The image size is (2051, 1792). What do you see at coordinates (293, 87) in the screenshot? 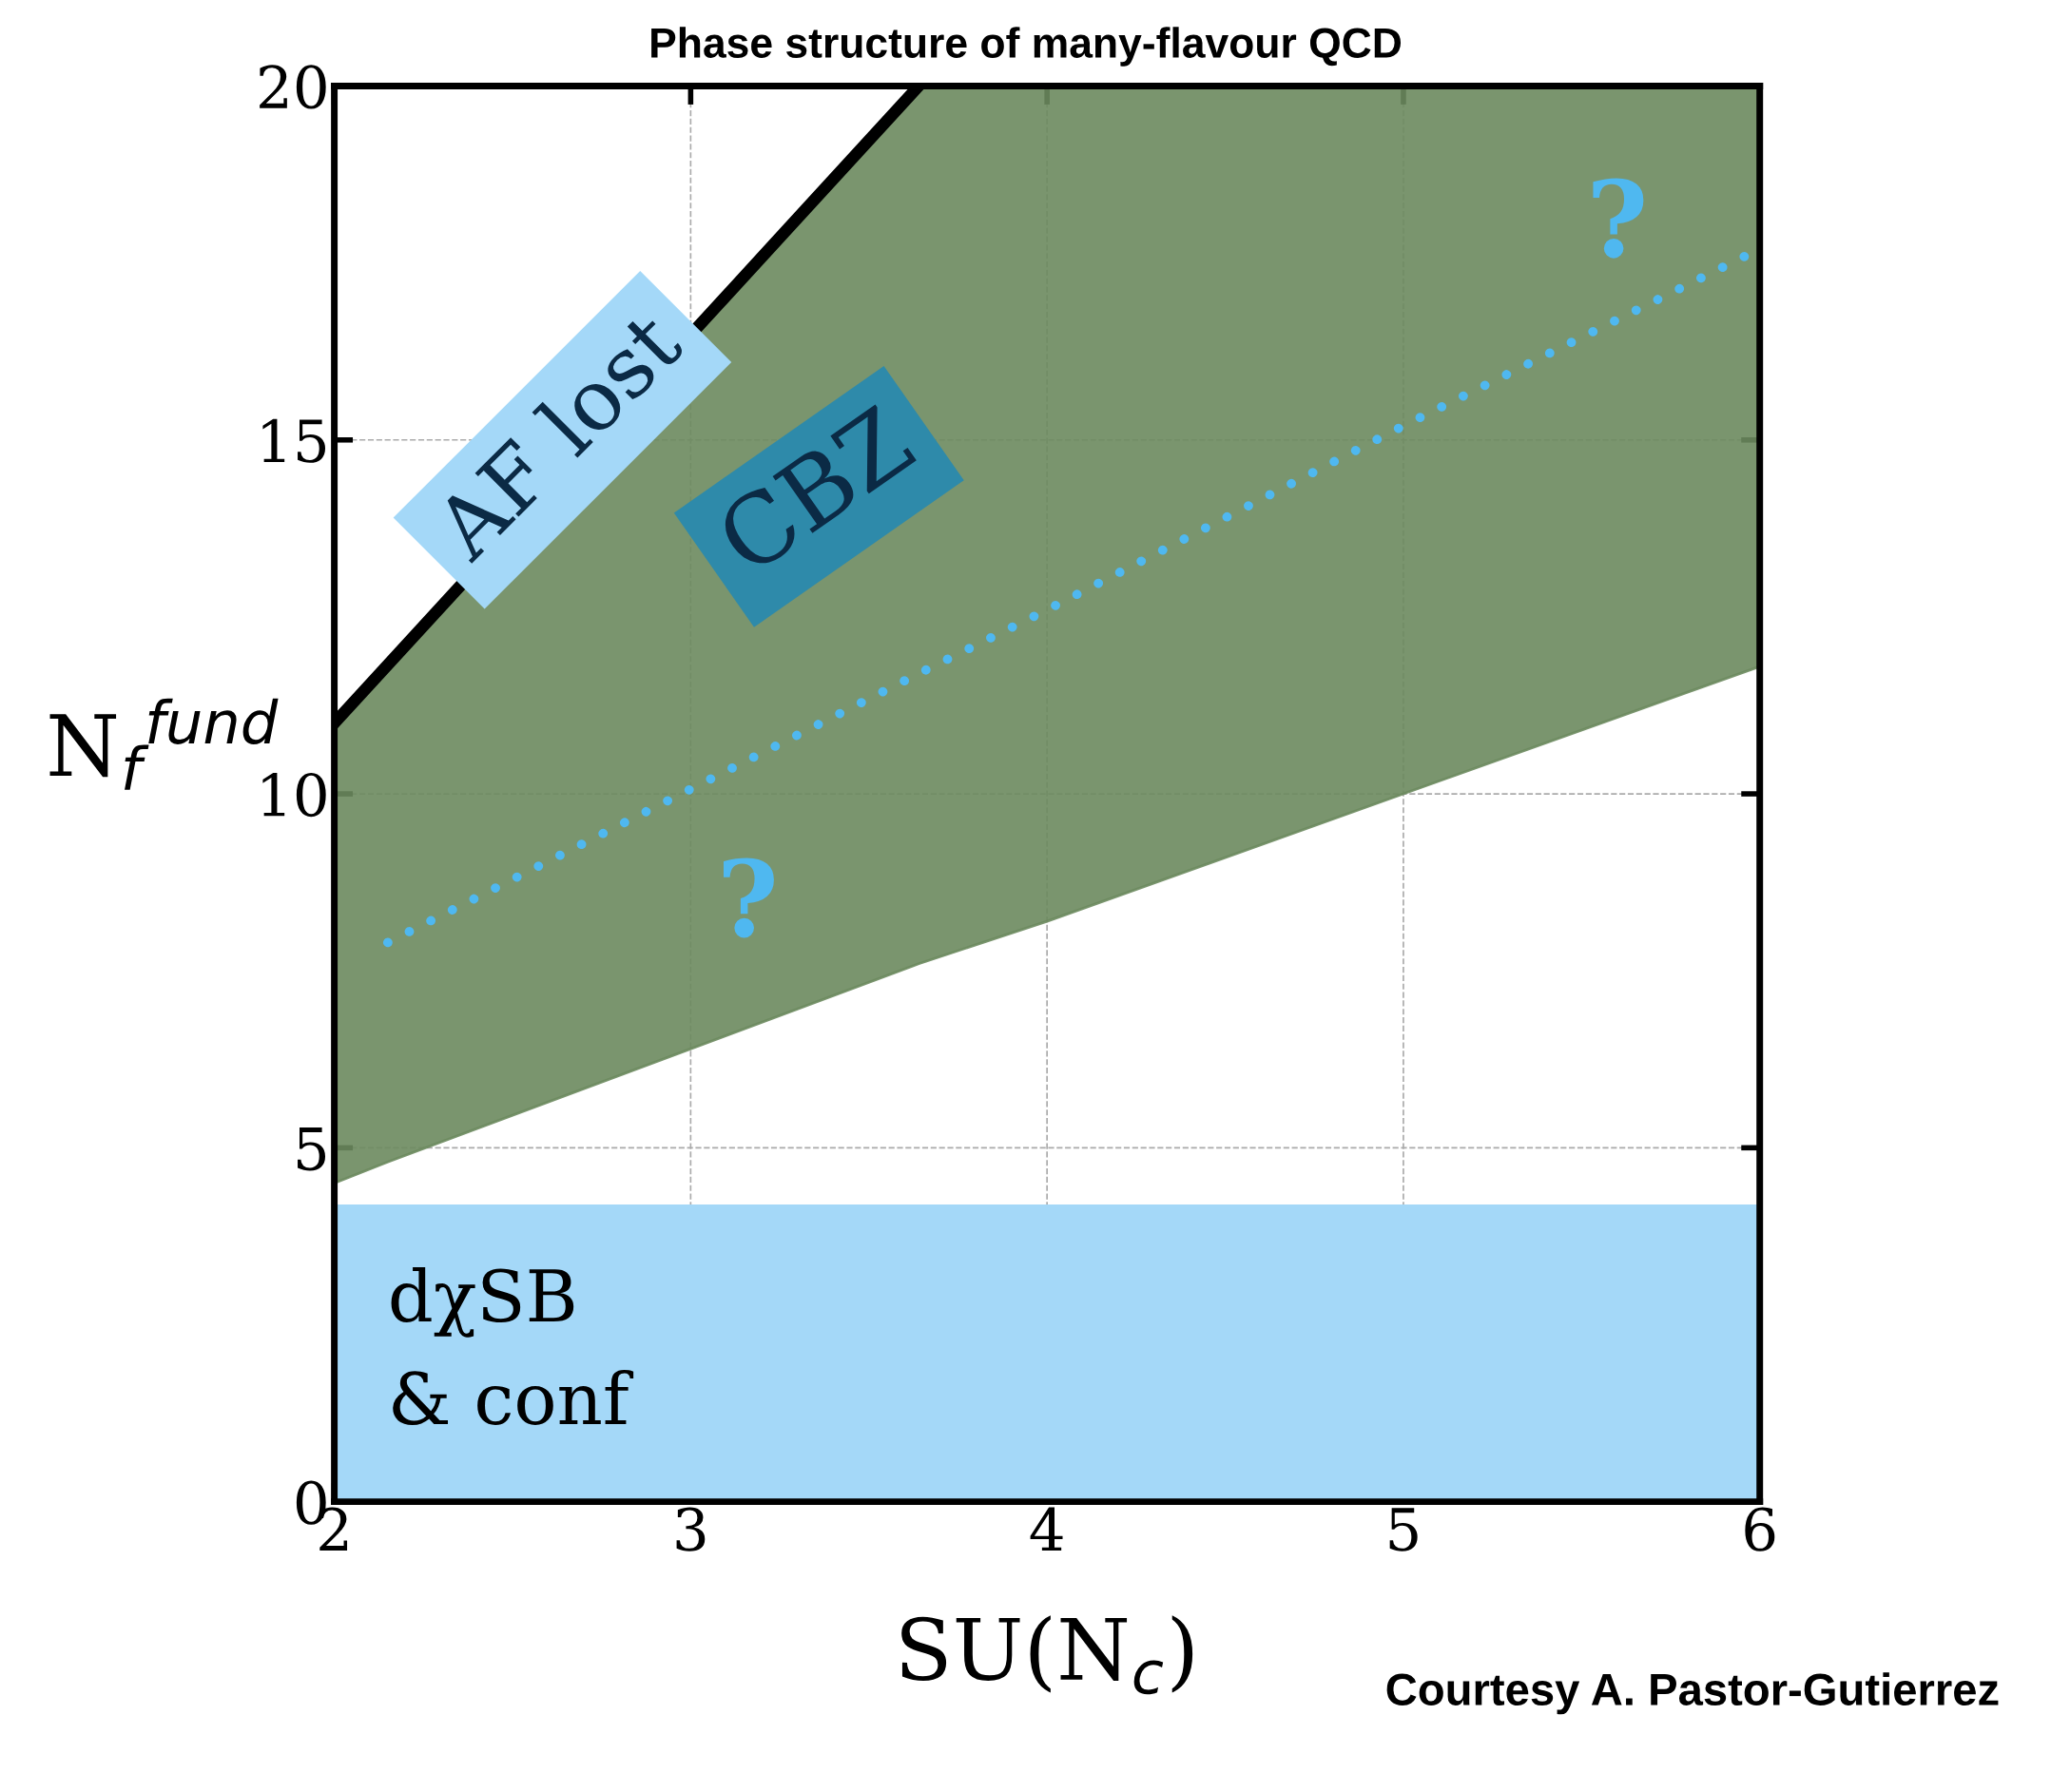
I see `y-tick-label: 20` at bounding box center [293, 87].